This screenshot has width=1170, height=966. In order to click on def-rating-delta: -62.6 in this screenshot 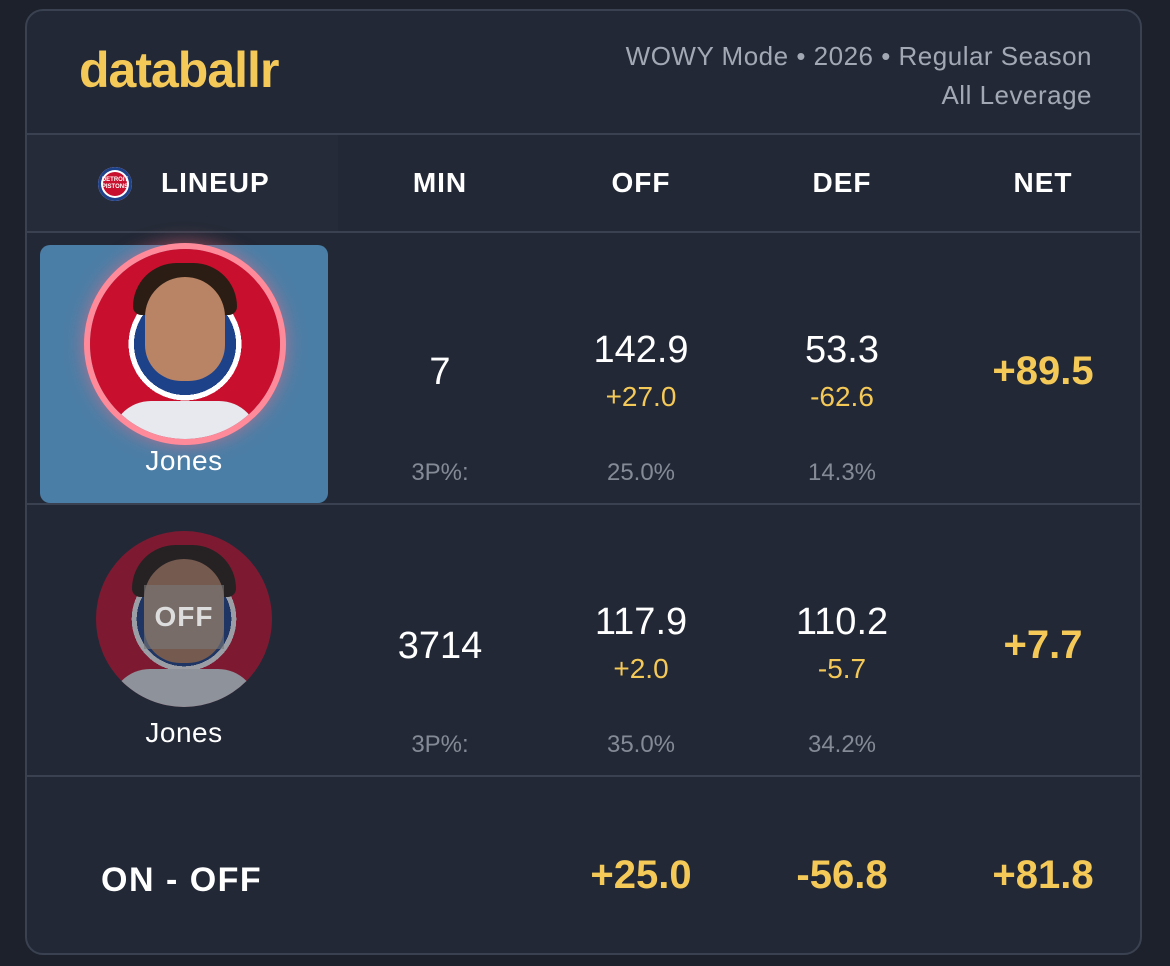, I will do `click(842, 396)`.